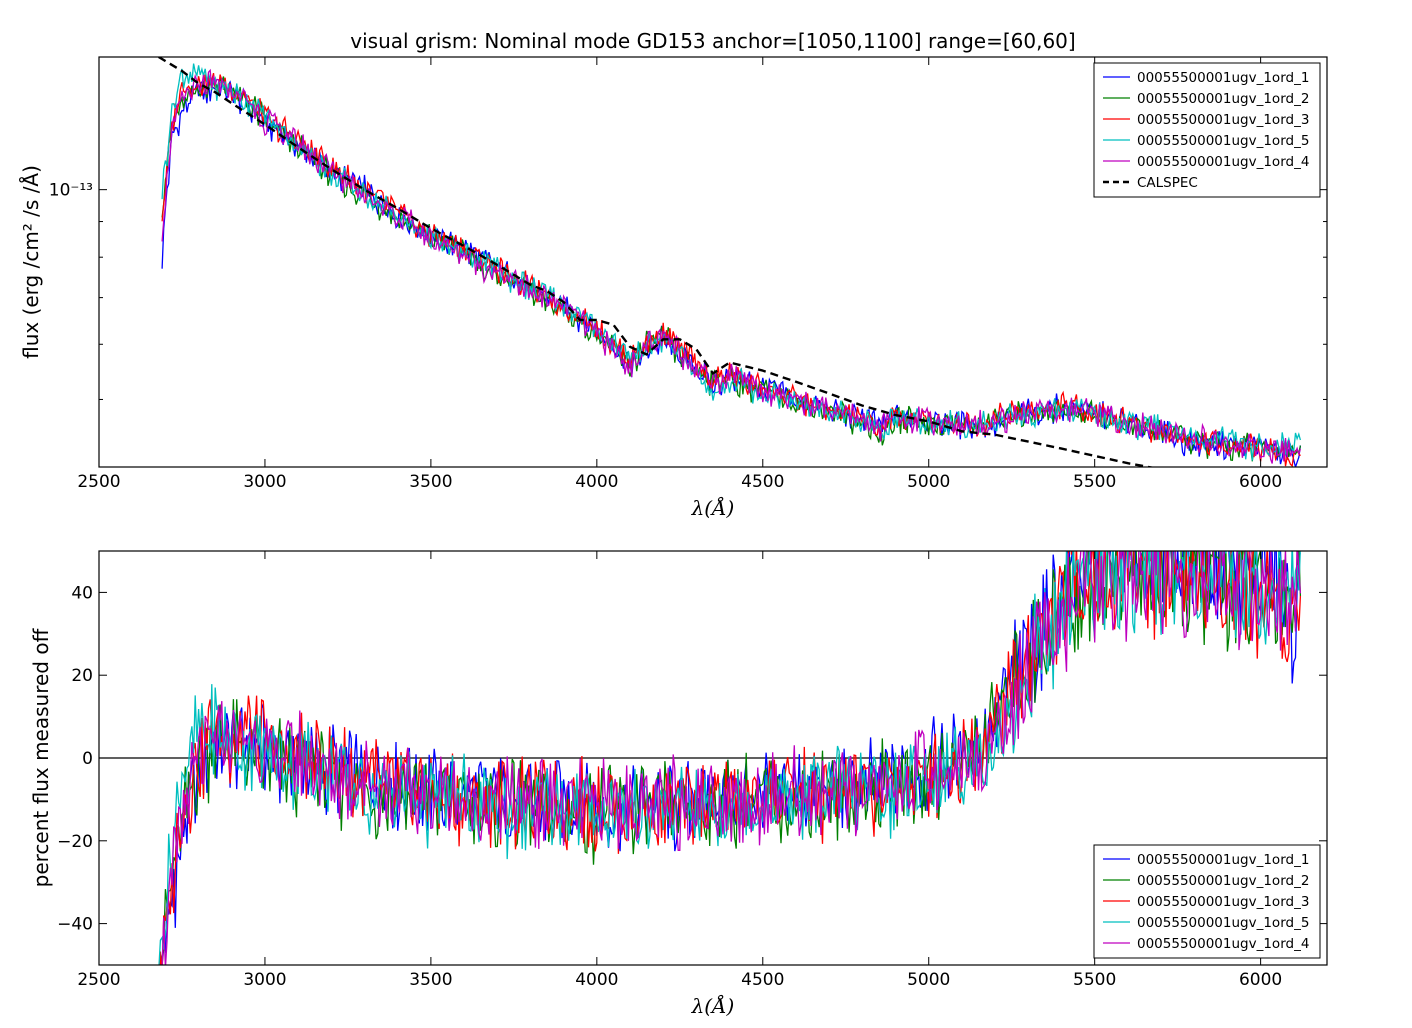 The height and width of the screenshot is (1028, 1412). I want to click on y-tick-label: −20, so click(75, 842).